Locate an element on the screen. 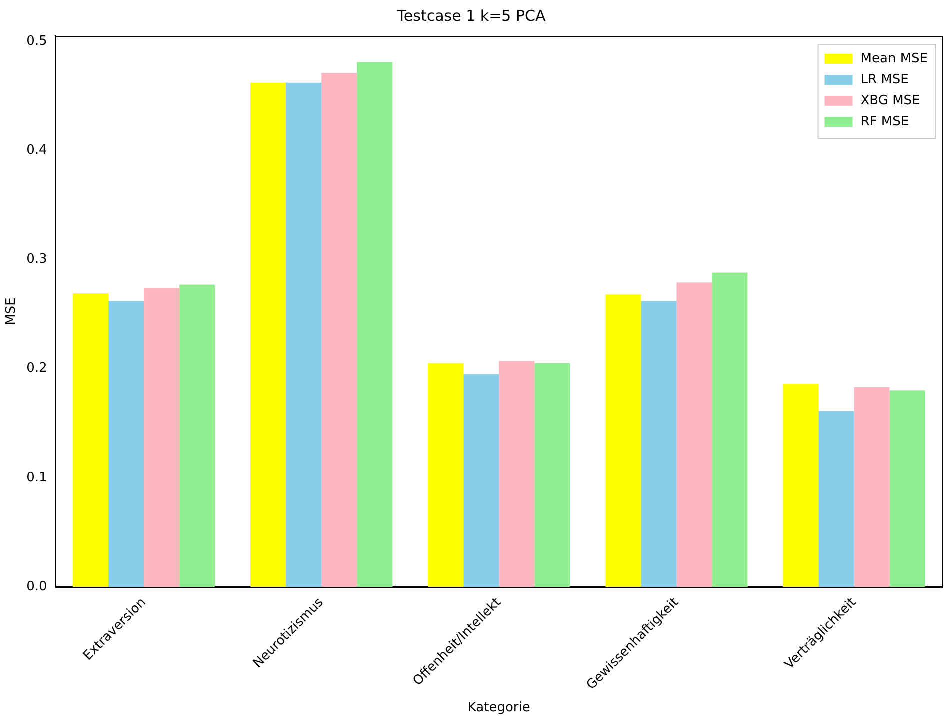 The height and width of the screenshot is (722, 945). x-axis-title: Kategorie is located at coordinates (499, 708).